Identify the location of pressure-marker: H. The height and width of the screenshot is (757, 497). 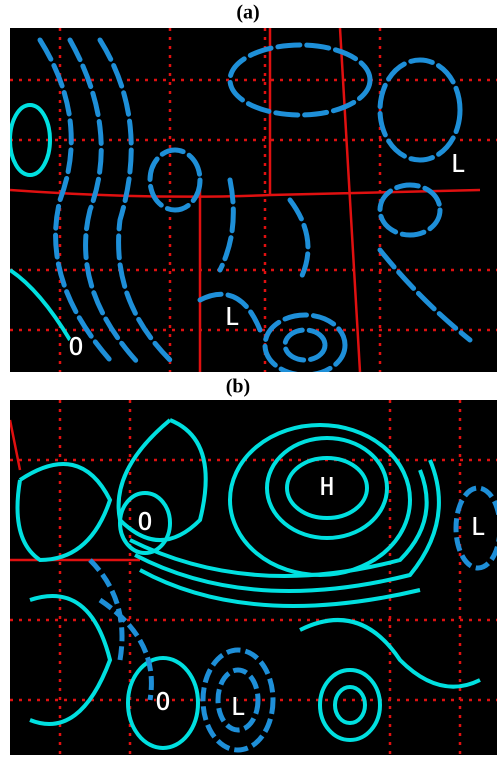
(327, 488).